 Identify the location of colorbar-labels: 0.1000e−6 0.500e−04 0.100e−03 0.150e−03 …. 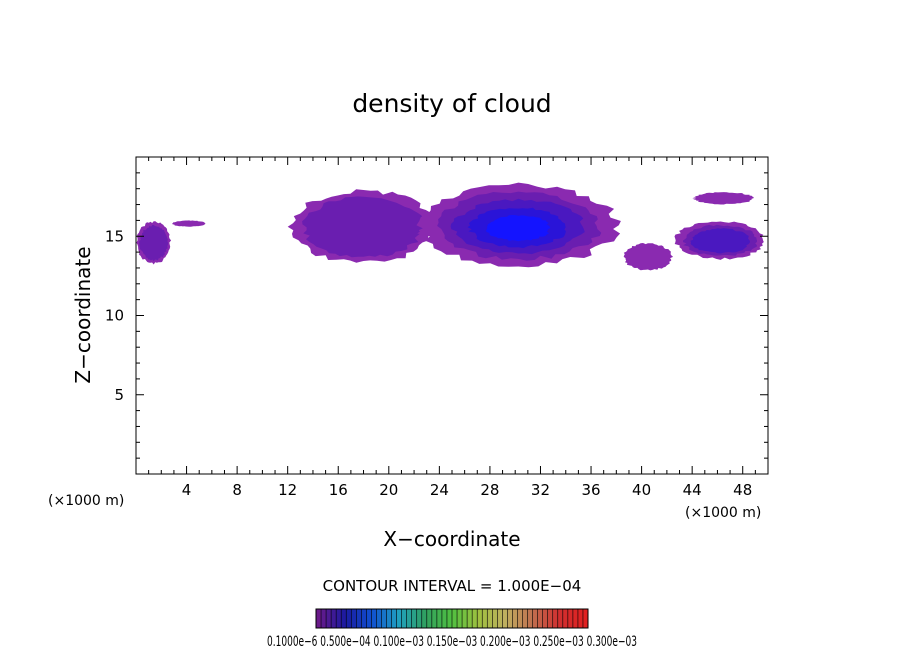
(452, 642).